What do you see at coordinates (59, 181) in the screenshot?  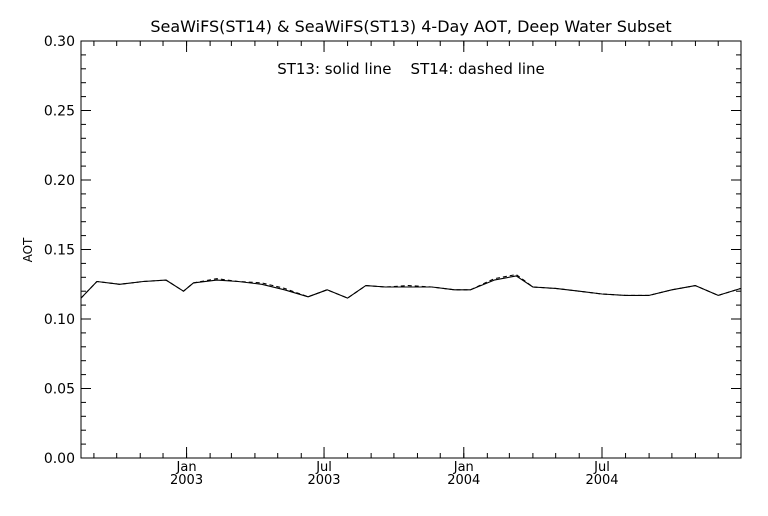 I see `y-tick-label: 0.20` at bounding box center [59, 181].